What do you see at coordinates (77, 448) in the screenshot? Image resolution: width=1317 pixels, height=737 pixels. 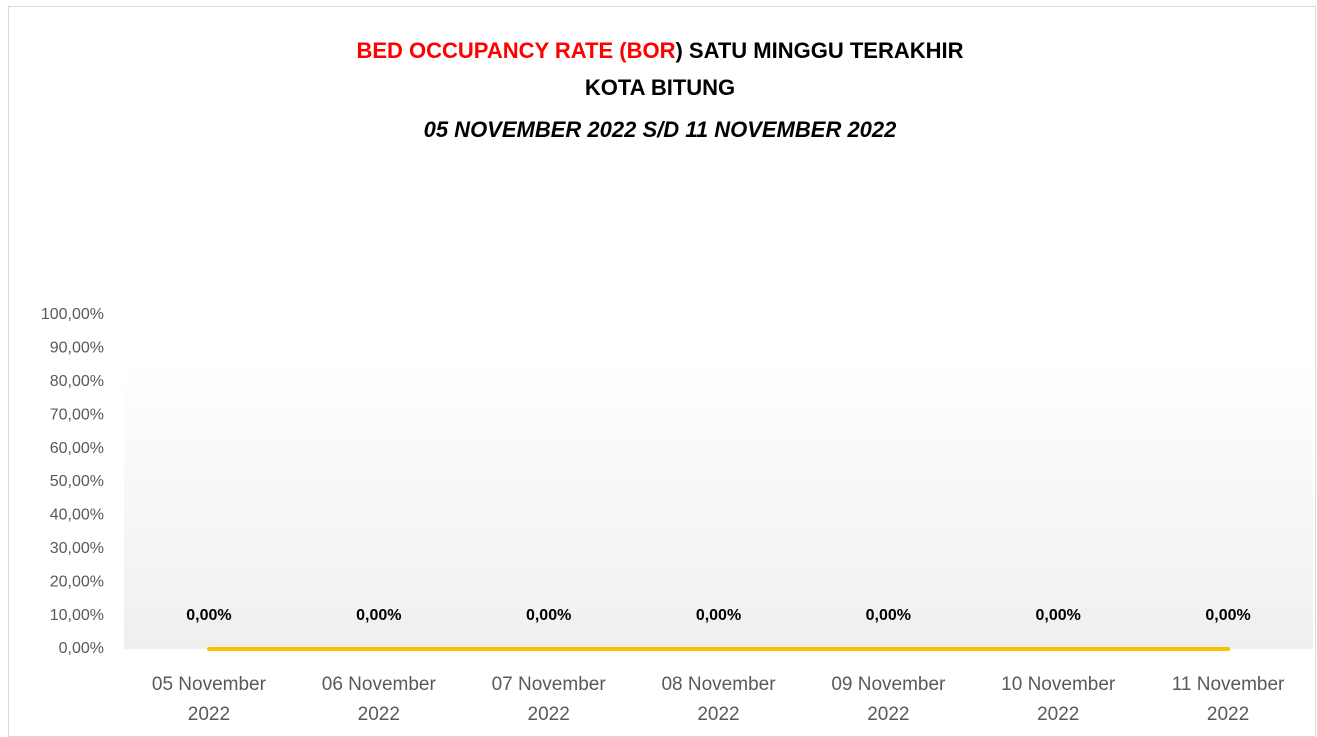 I see `y-tick-label: 60,00%` at bounding box center [77, 448].